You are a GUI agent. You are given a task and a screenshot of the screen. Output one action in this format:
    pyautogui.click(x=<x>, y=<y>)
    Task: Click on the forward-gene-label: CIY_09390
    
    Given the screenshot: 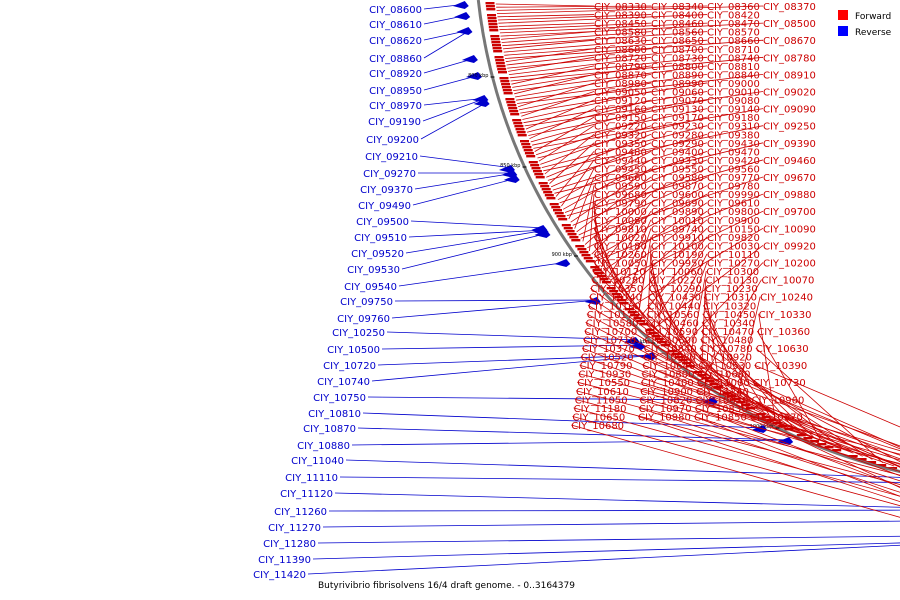 What is the action you would take?
    pyautogui.click(x=789, y=144)
    